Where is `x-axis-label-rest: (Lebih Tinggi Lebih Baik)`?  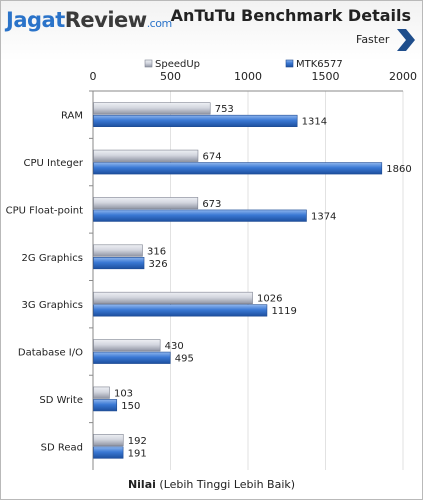 x-axis-label-rest: (Lebih Tinggi Lebih Baik) is located at coordinates (225, 484).